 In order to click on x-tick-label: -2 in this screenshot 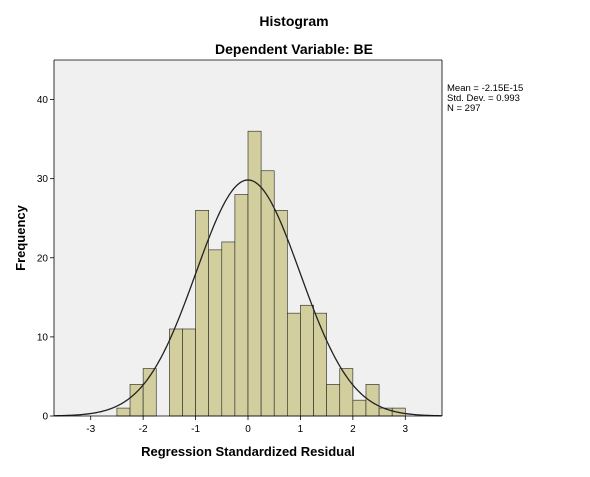, I will do `click(143, 429)`.